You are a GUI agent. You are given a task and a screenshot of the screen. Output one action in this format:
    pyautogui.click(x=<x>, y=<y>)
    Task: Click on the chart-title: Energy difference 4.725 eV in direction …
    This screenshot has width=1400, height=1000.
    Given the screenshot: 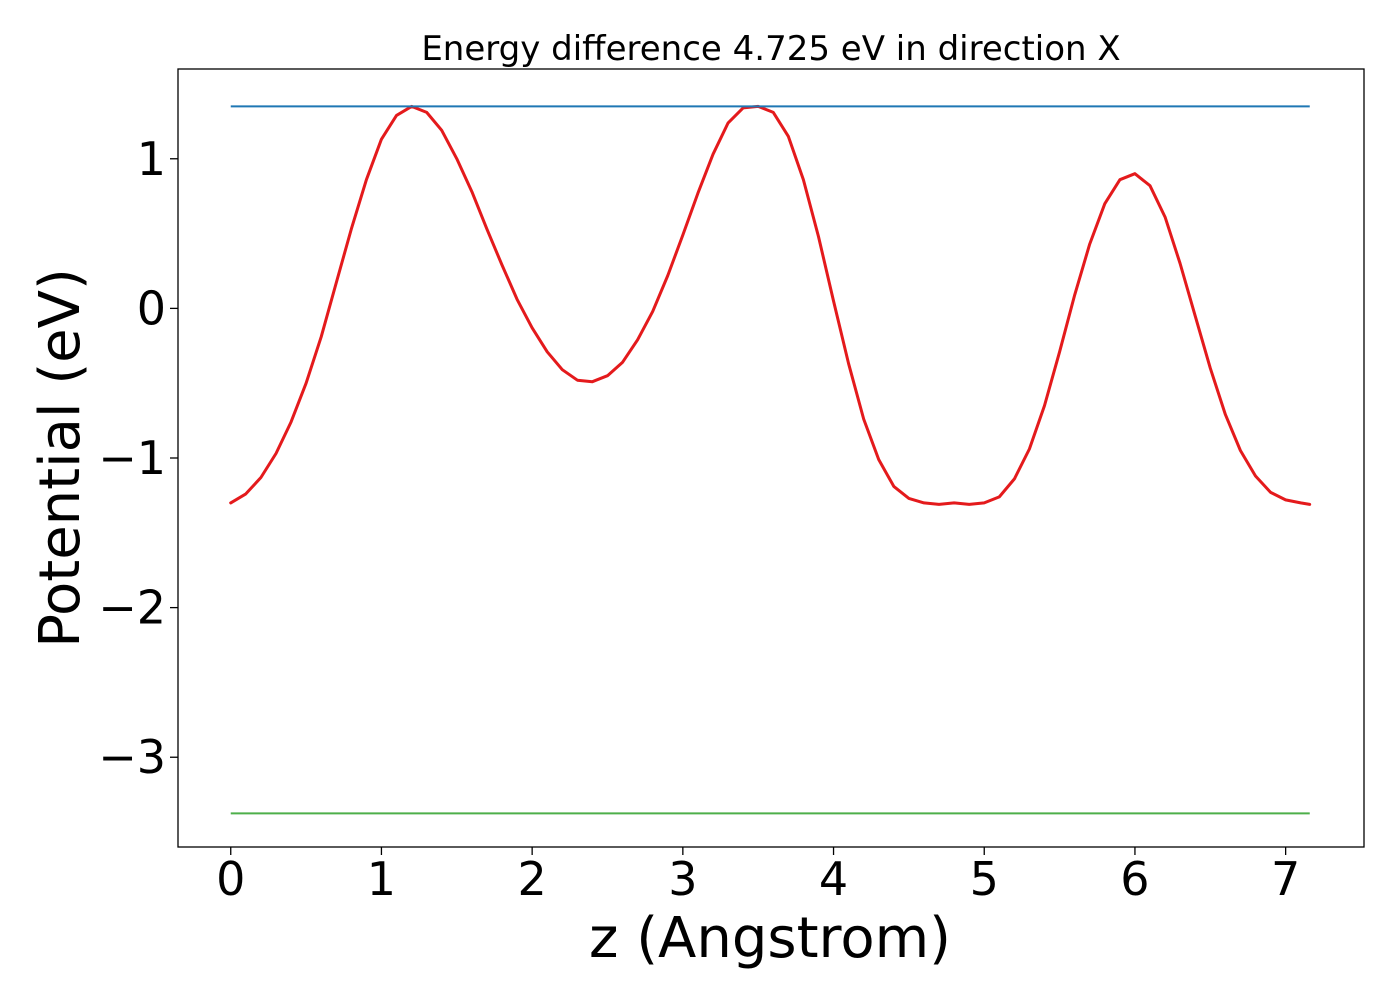 What is the action you would take?
    pyautogui.click(x=770, y=49)
    